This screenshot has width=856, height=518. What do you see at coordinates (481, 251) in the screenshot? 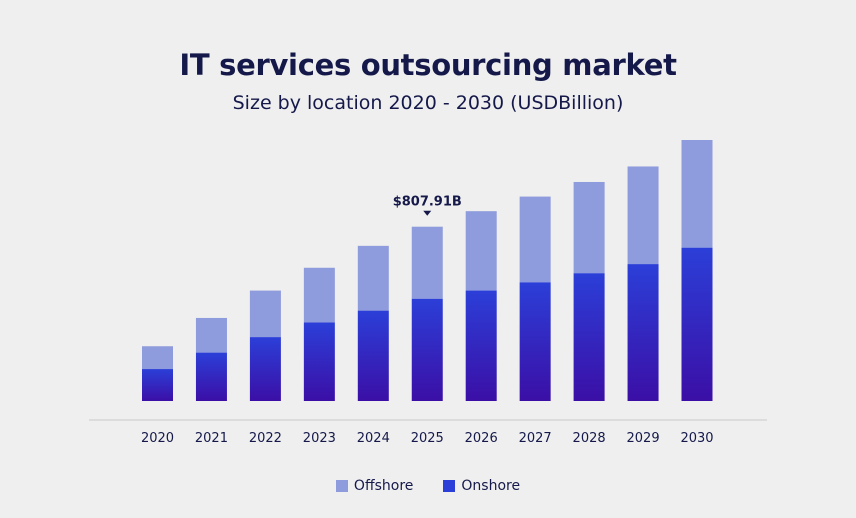
I see `bar-offshore-2026` at bounding box center [481, 251].